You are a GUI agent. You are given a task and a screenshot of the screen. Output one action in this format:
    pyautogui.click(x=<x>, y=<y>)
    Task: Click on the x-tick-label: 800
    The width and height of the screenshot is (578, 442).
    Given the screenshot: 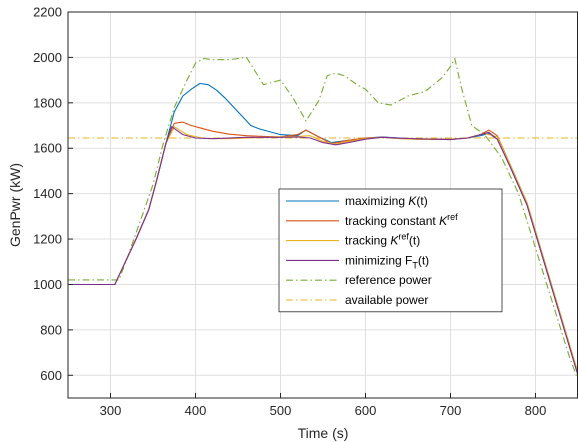 What is the action you would take?
    pyautogui.click(x=536, y=410)
    